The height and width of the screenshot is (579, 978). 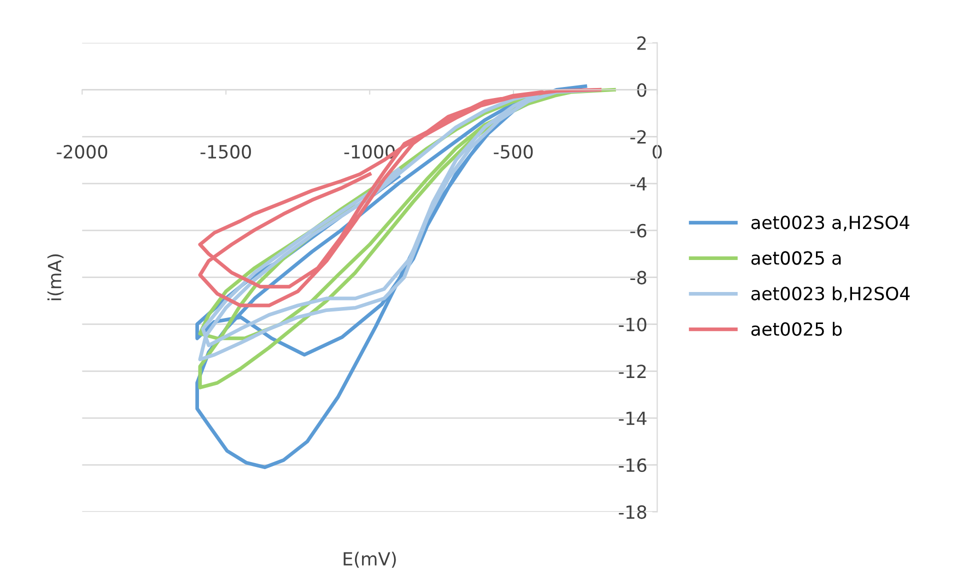 What do you see at coordinates (82, 151) in the screenshot?
I see `x-tick-label: -2000` at bounding box center [82, 151].